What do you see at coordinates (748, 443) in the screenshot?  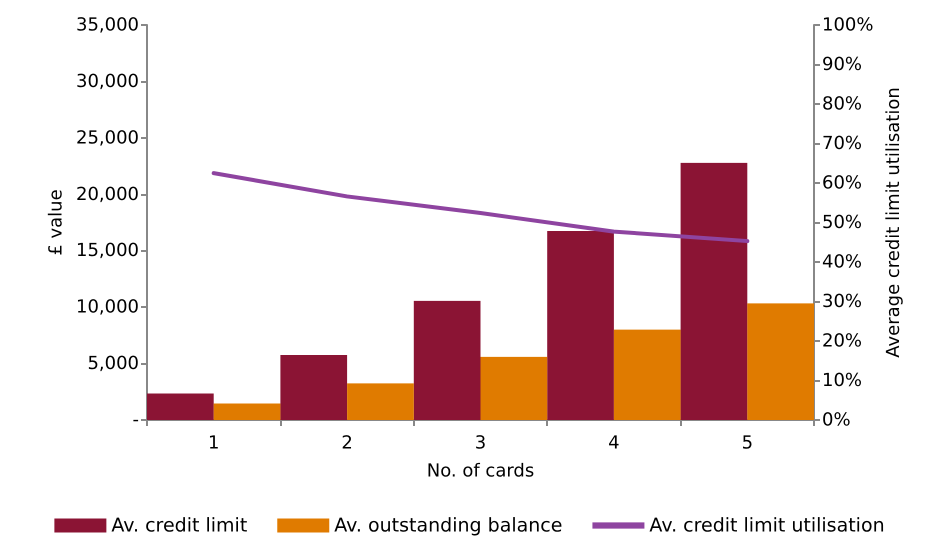 I see `x-tick-label: 5` at bounding box center [748, 443].